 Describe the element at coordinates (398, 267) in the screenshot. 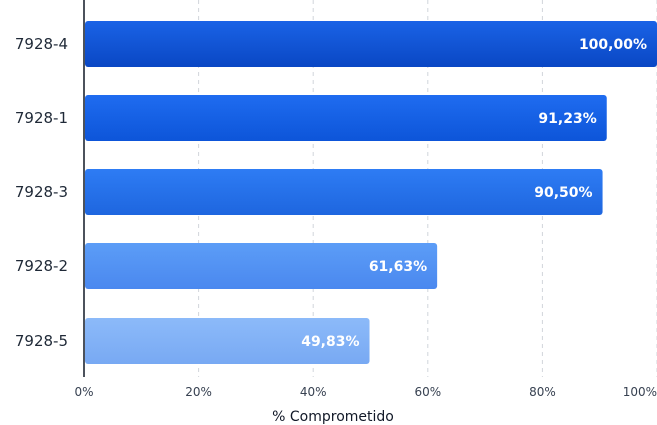

I see `bar-value-label: 61,63%` at that location.